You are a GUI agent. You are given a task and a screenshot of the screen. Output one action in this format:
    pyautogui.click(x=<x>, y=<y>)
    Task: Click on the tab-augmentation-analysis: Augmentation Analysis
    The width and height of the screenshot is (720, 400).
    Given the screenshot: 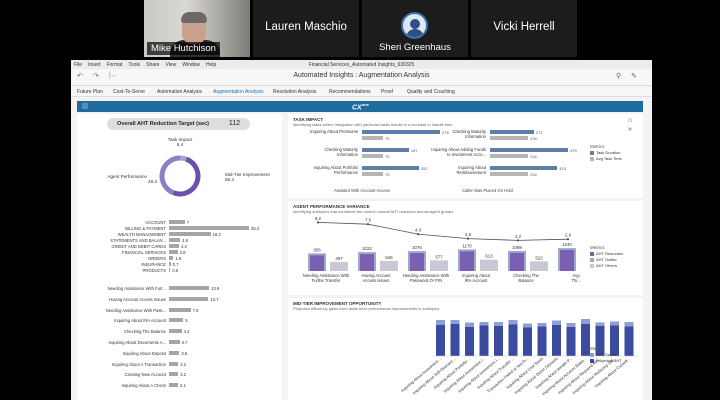 What is the action you would take?
    pyautogui.click(x=238, y=92)
    